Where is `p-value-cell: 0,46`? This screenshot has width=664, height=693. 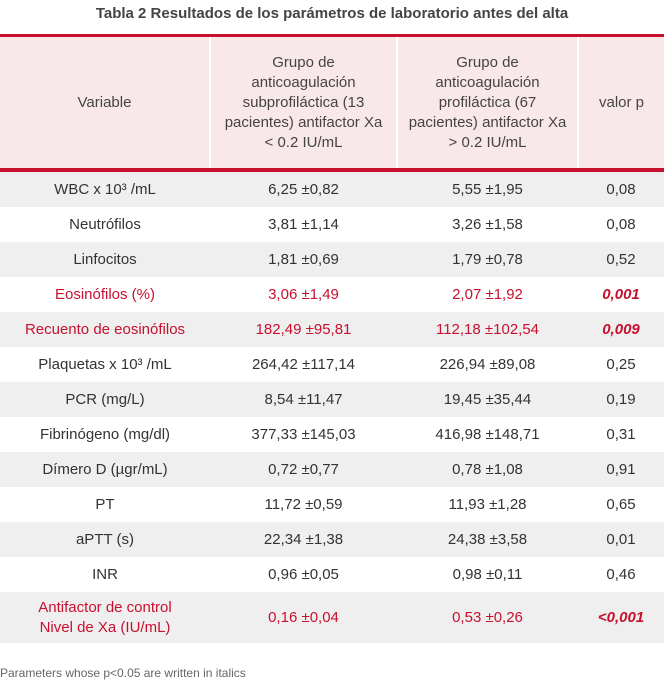 p-value-cell: 0,46 is located at coordinates (621, 574).